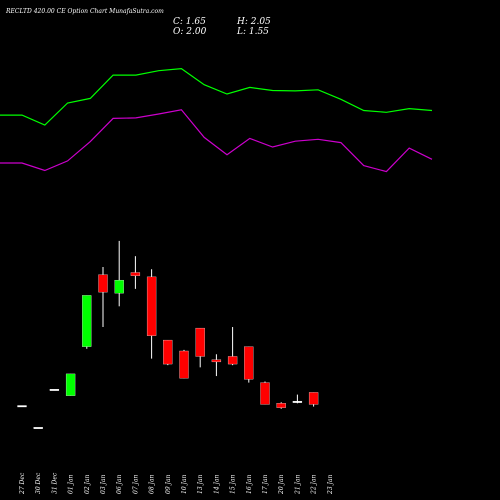 This screenshot has width=500, height=500. What do you see at coordinates (232, 346) in the screenshot?
I see `candle-16-jan` at bounding box center [232, 346].